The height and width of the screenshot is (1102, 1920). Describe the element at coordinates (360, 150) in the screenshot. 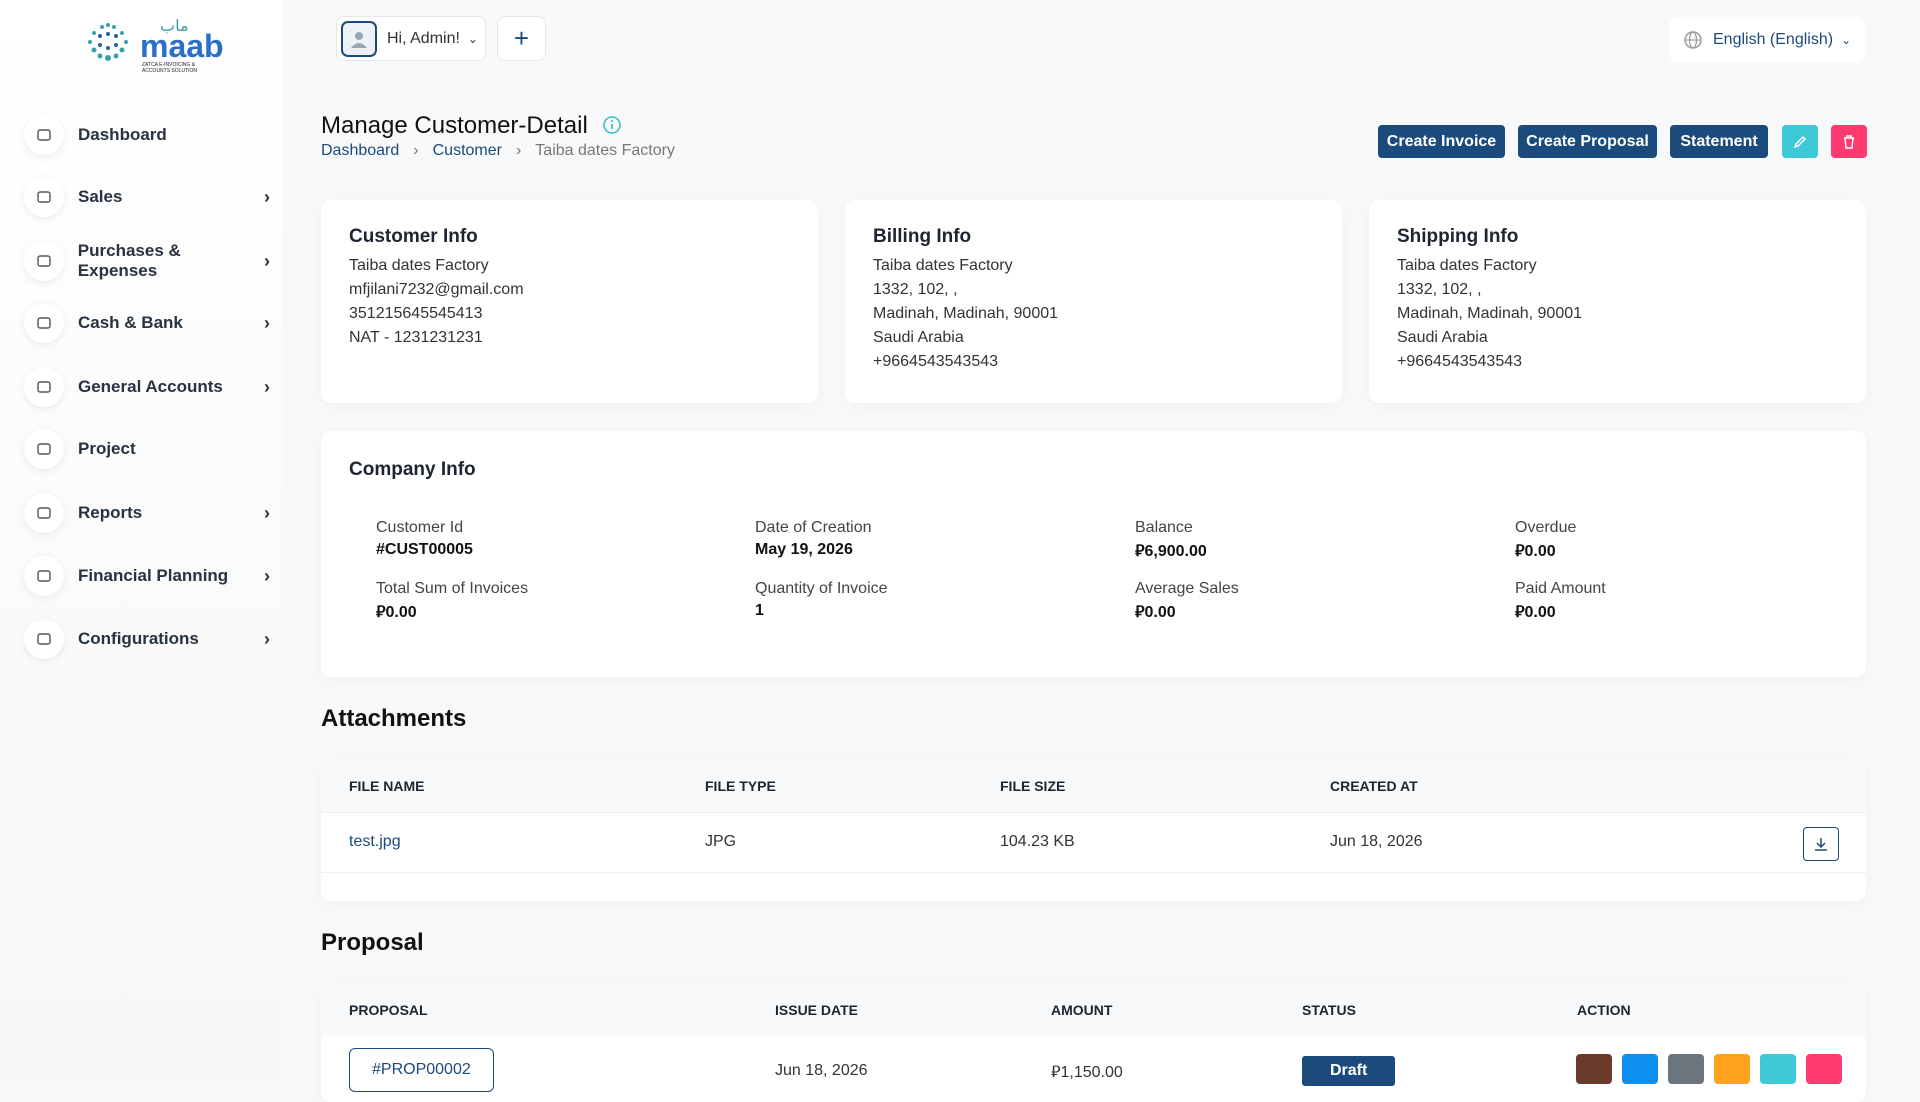

I see `breadcrumb-item: Dashboard` at that location.